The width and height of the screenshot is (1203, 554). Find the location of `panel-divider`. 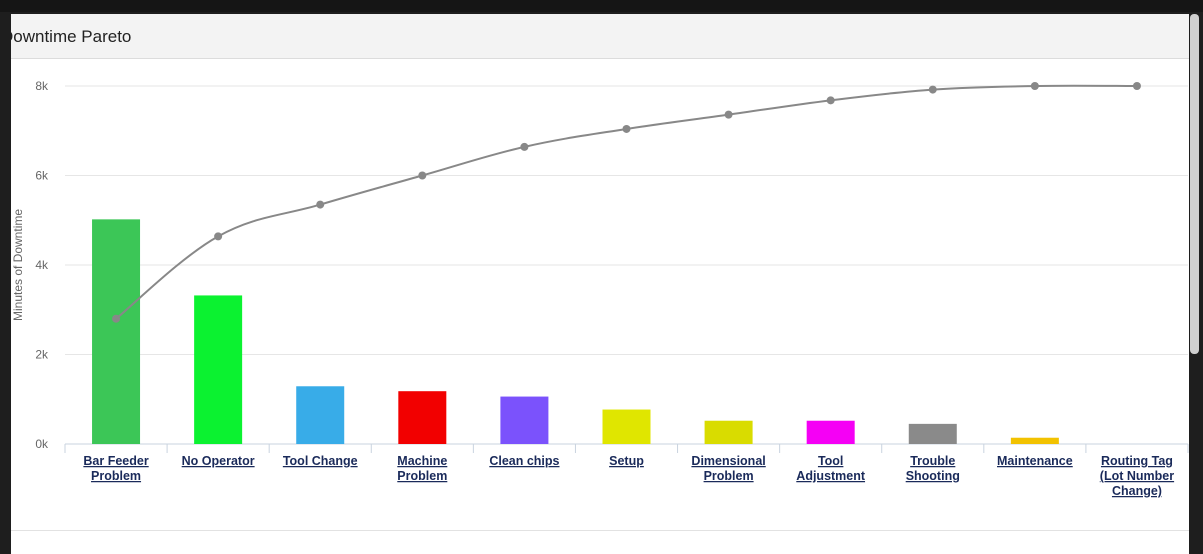

panel-divider is located at coordinates (600, 530).